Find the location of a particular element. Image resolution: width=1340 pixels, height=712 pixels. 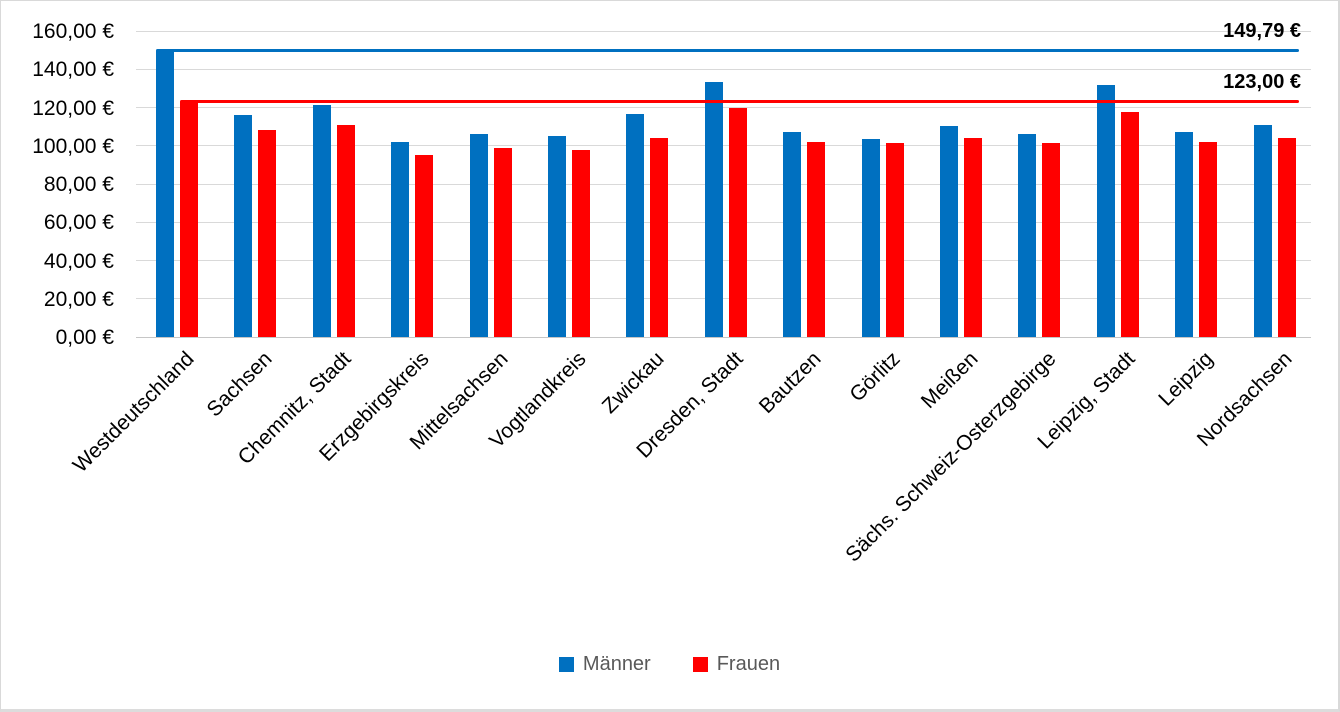

y-axis-tick-label: 160,00 € is located at coordinates (73, 31).